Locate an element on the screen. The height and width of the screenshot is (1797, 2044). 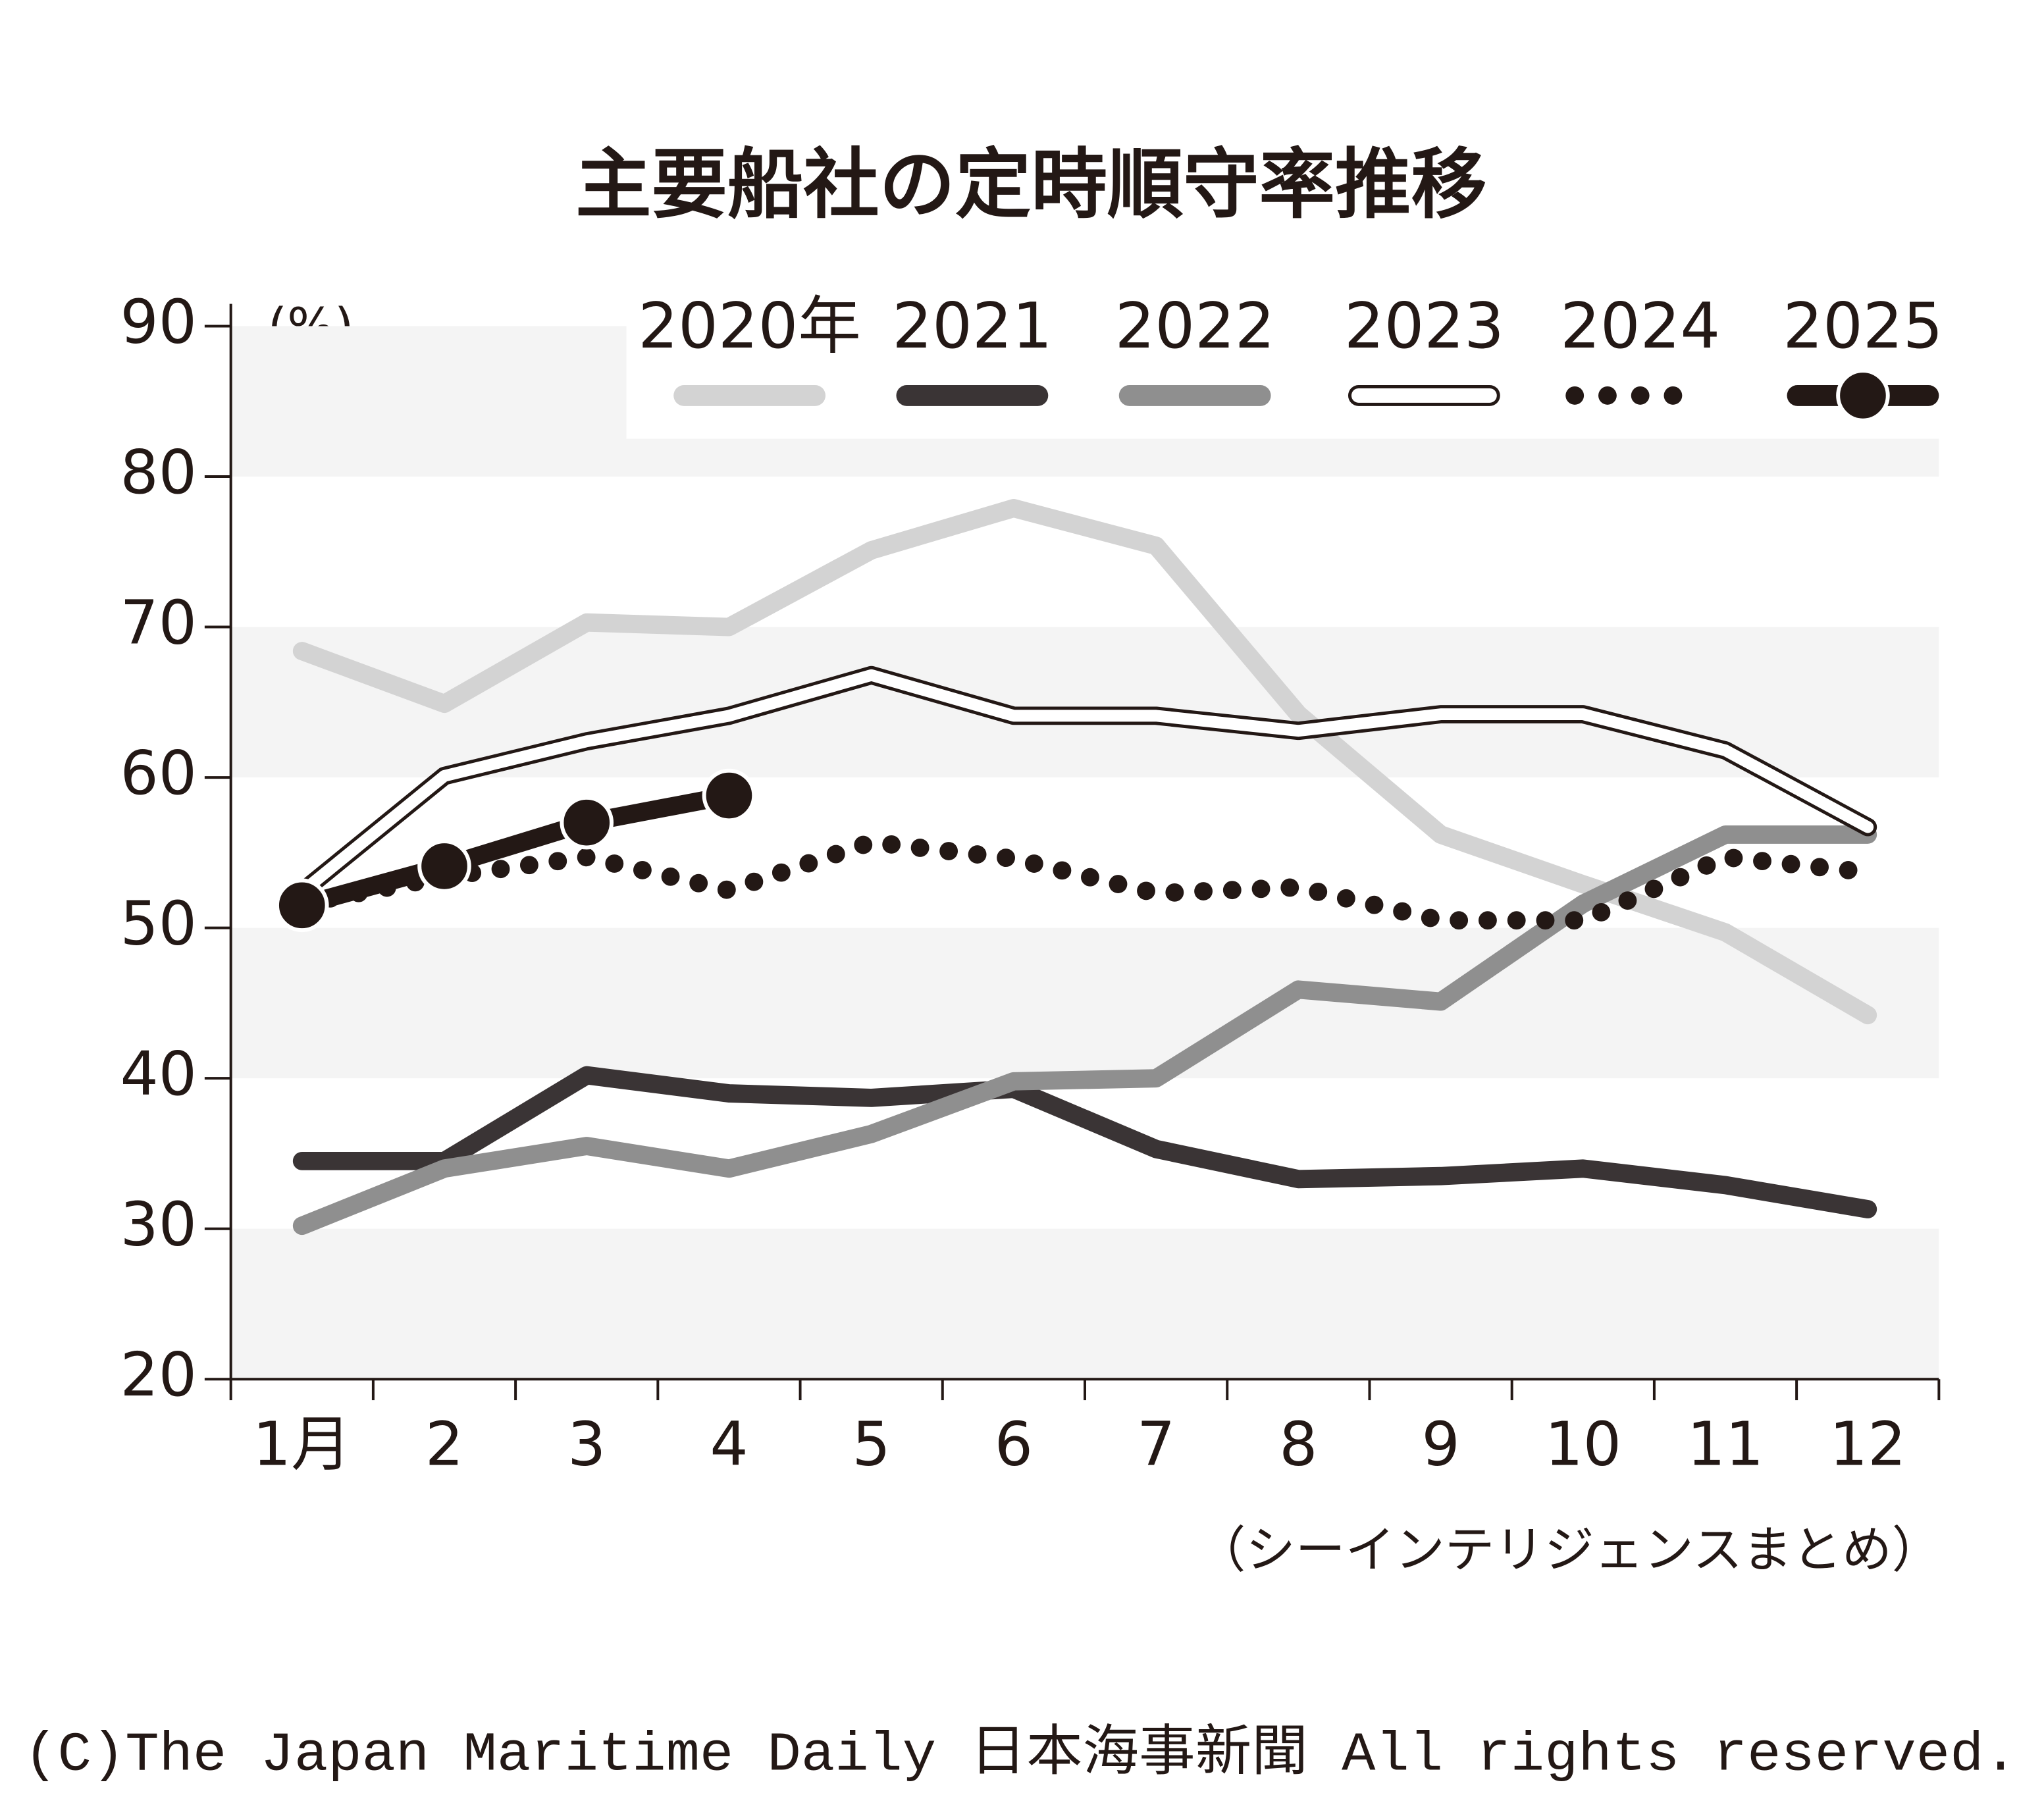
legend-label: 2020年 is located at coordinates (749, 326).